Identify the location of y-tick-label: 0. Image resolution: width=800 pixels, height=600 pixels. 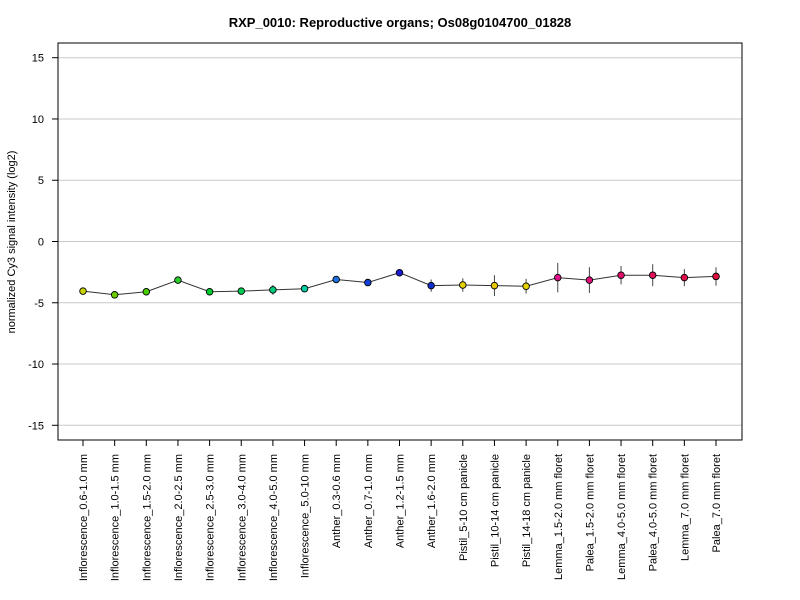
(41, 243).